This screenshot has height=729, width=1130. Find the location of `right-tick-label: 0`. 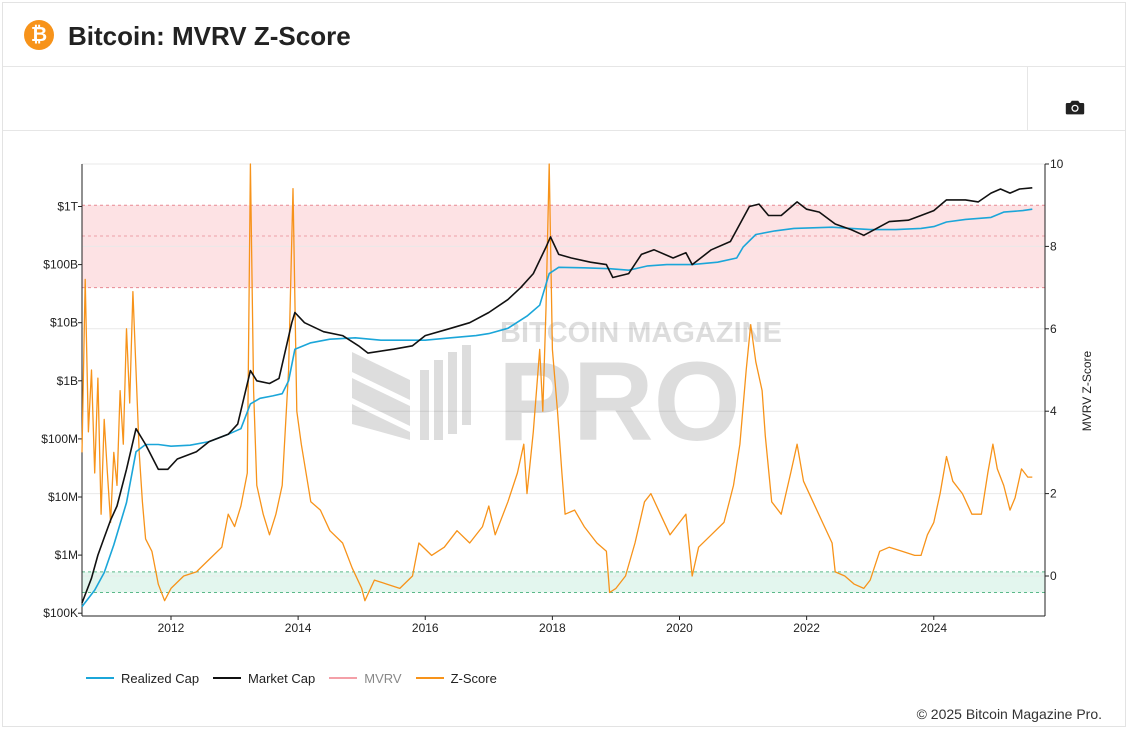

right-tick-label: 0 is located at coordinates (1053, 576).